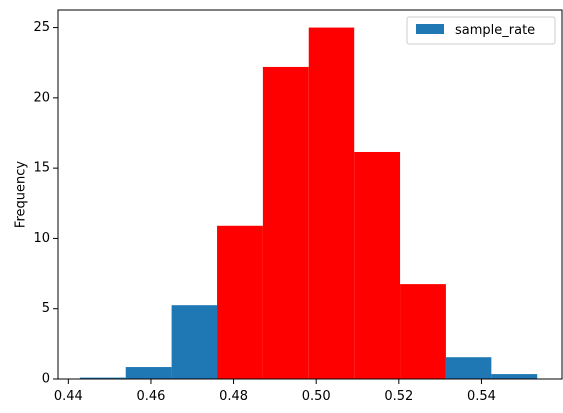  Describe the element at coordinates (45, 203) in the screenshot. I see `y-axis-ticks: 0 5 10 15 20 25` at that location.